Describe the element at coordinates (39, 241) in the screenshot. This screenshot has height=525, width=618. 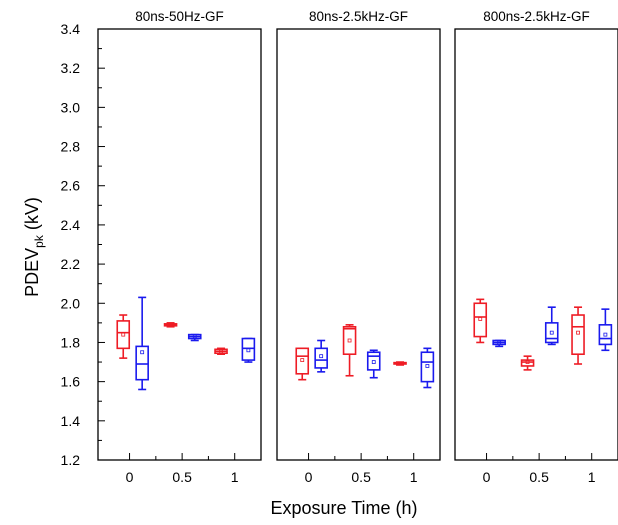
I see `y-axis-title-subscript: pk` at that location.